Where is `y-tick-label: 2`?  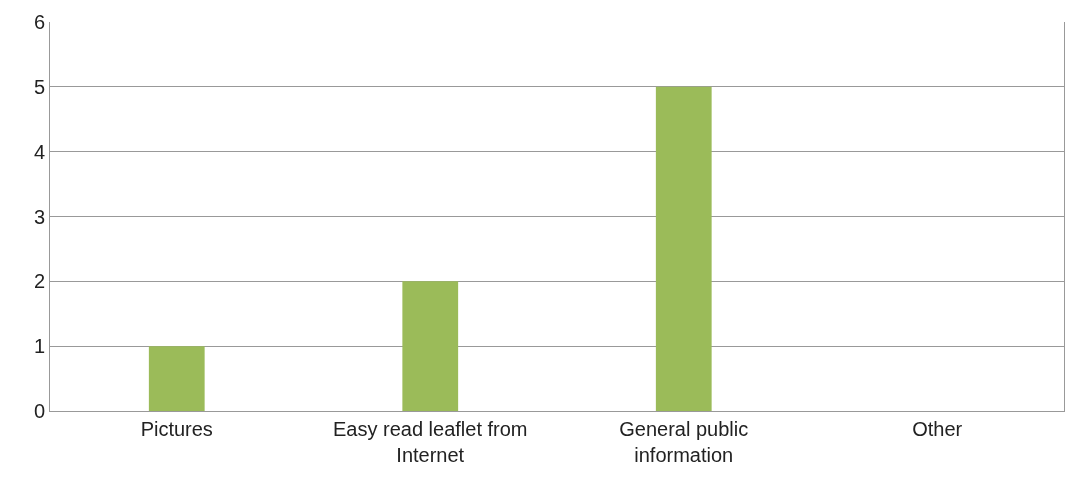
y-tick-label: 2 is located at coordinates (39, 281).